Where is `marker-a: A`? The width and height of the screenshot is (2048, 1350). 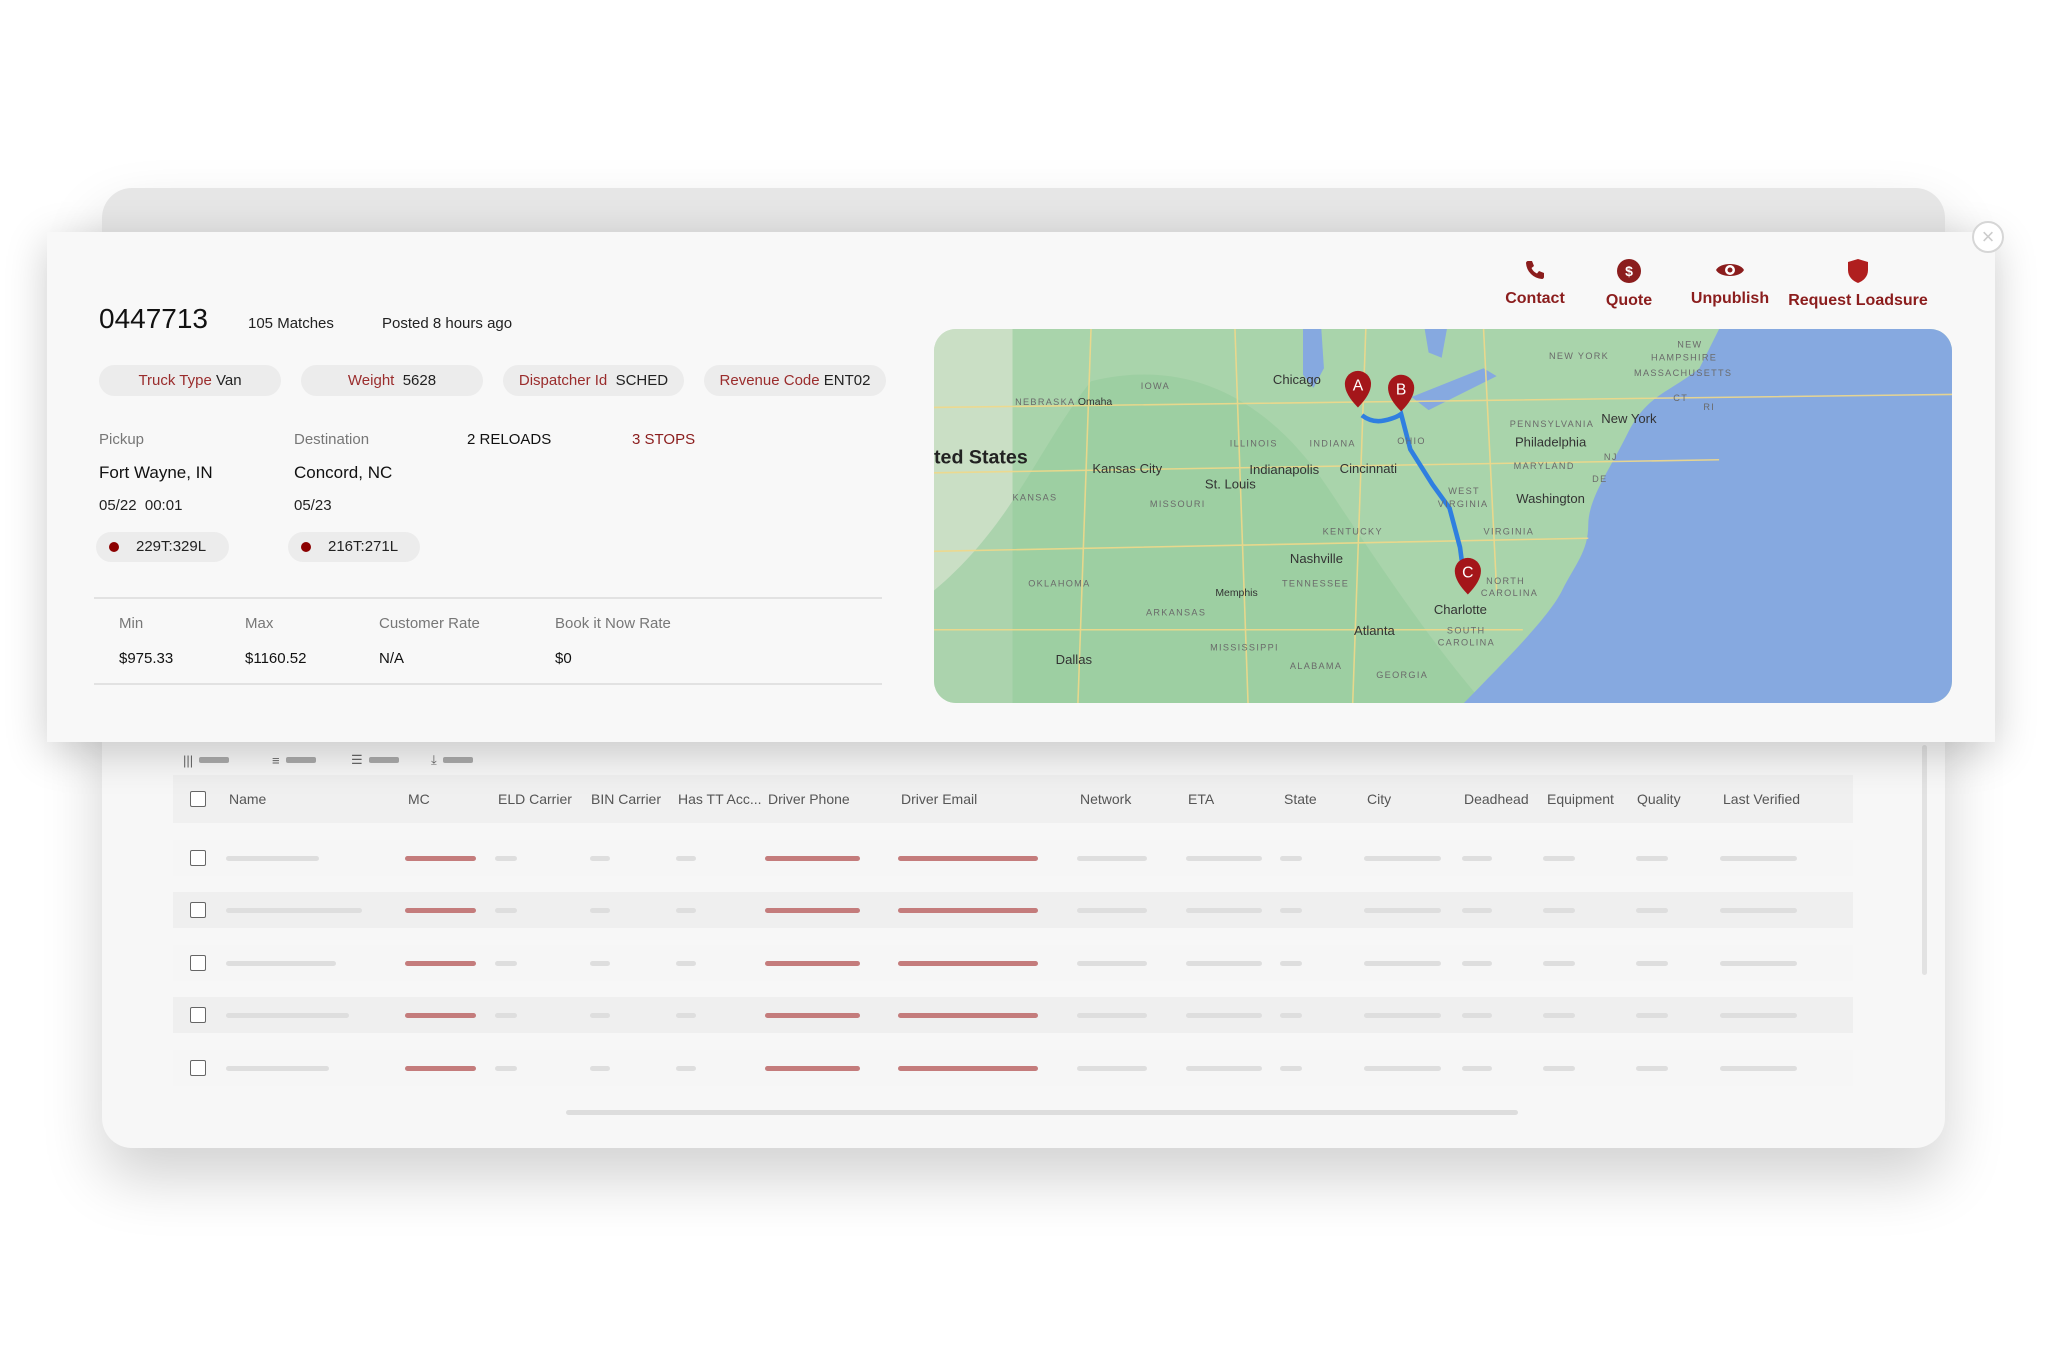
marker-a: A is located at coordinates (1358, 389).